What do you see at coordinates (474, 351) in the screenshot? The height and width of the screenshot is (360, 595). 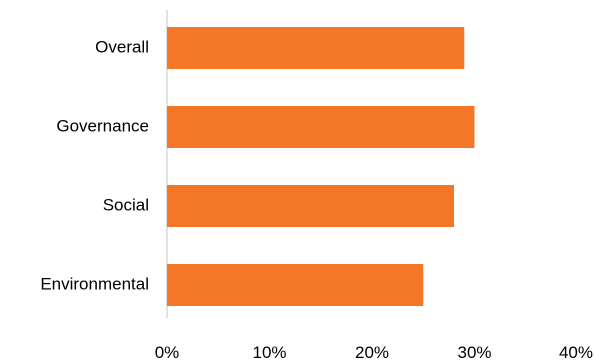 I see `x-tick-label: 30%` at bounding box center [474, 351].